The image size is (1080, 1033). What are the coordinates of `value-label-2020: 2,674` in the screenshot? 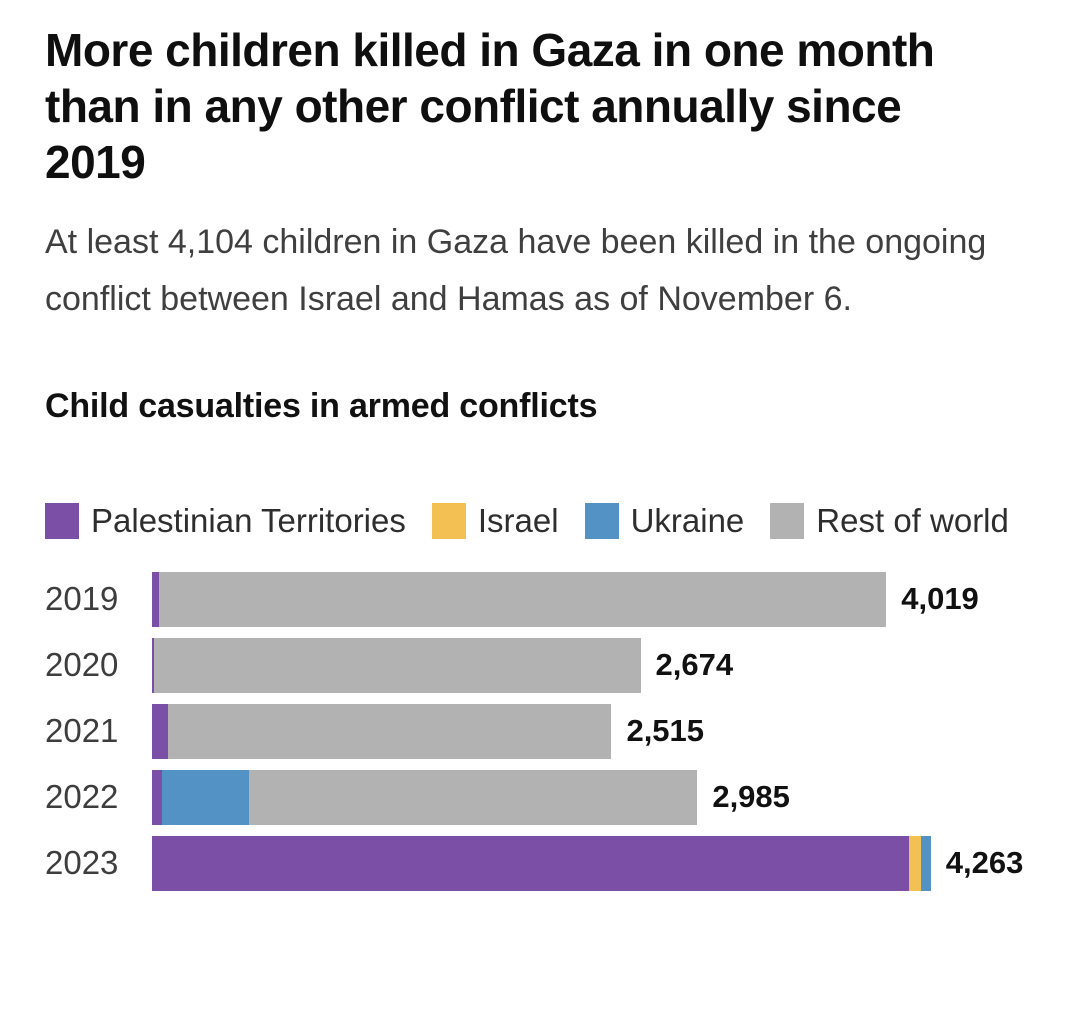 It's located at (694, 665).